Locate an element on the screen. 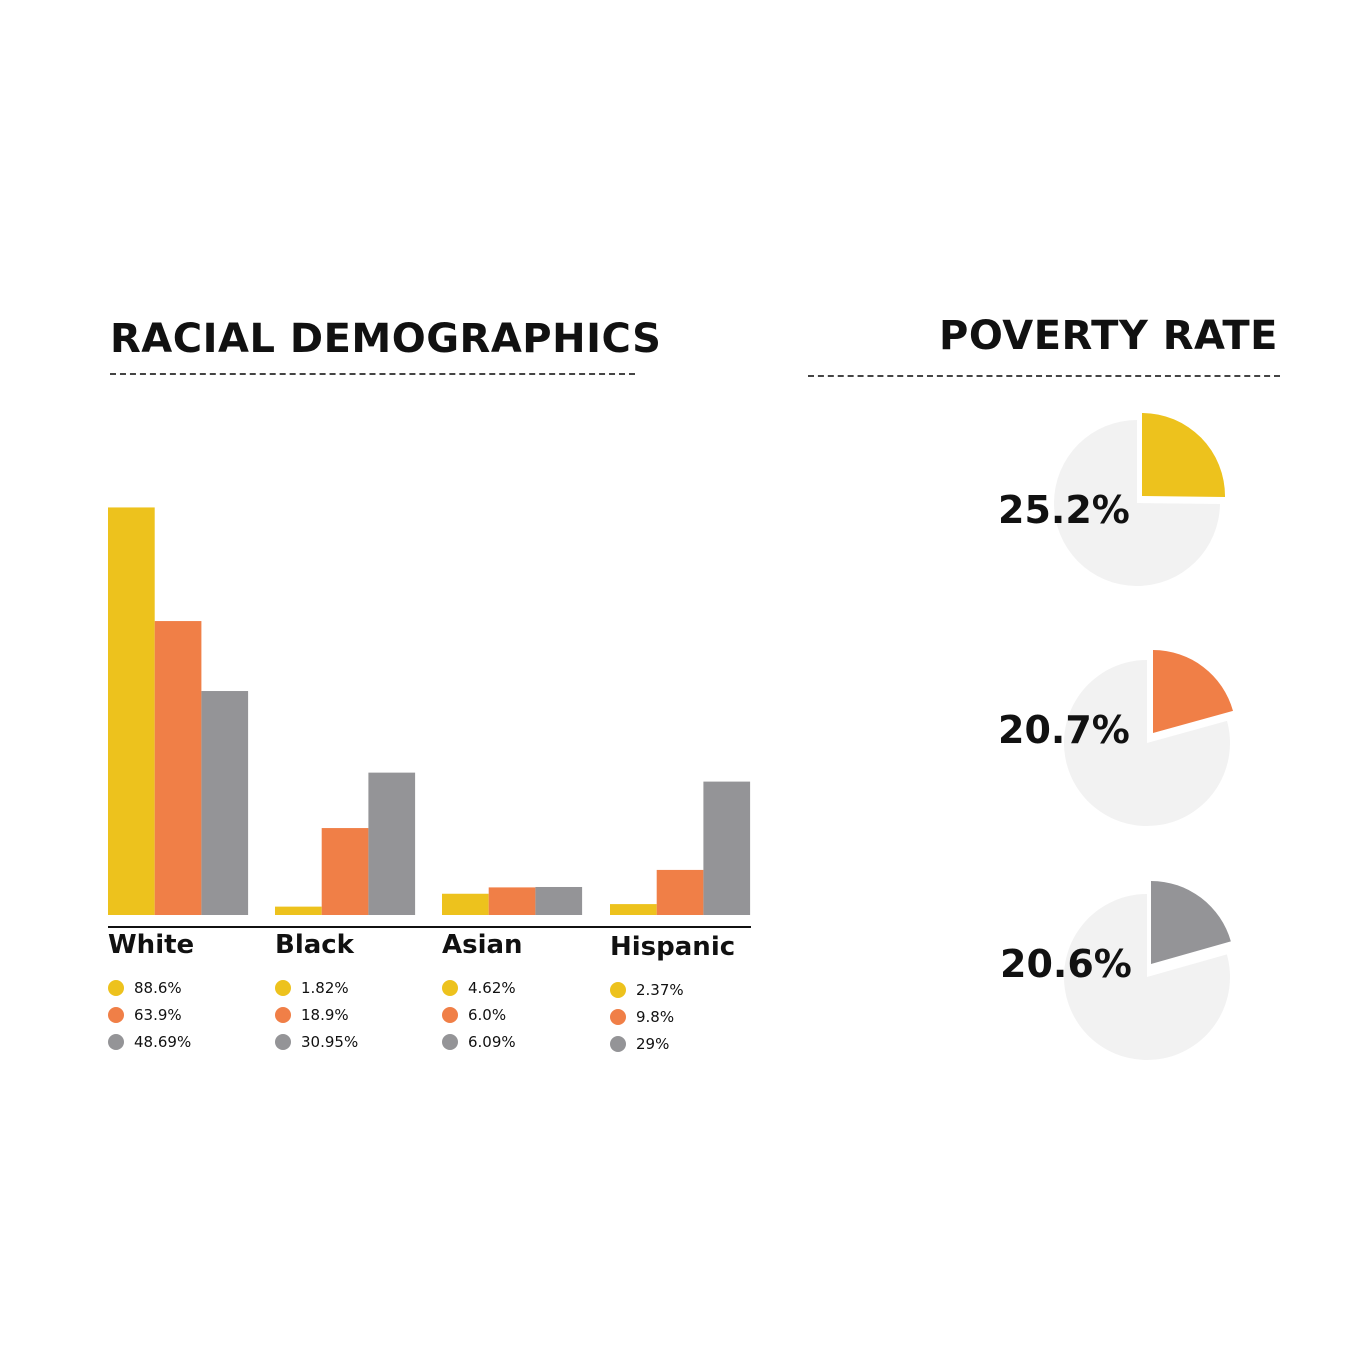 This screenshot has height=1350, width=1350. legend-group-white: White 88.6% 63.9% 48.69% is located at coordinates (198, 992).